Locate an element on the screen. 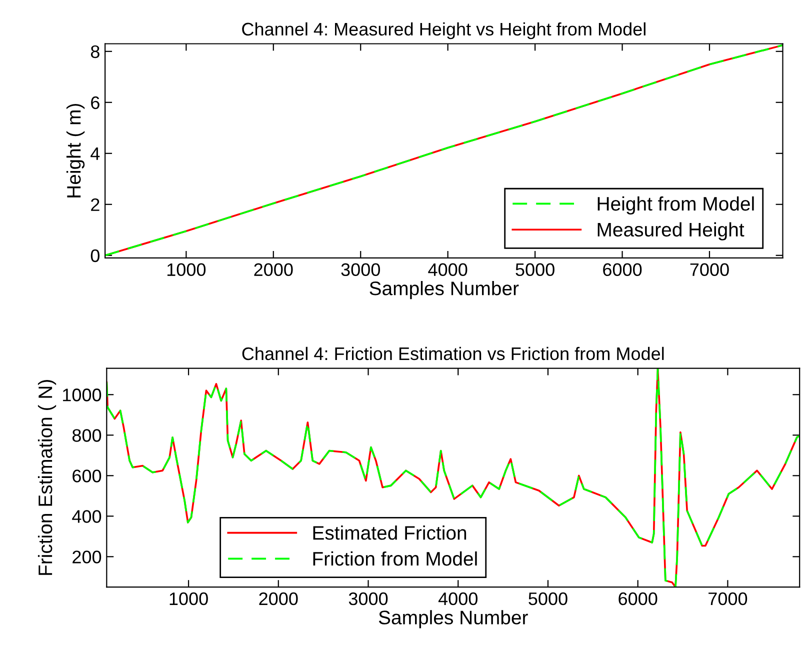  chart-title: Channel 4: Measured Height vs Height from Model is located at coordinates (444, 31).